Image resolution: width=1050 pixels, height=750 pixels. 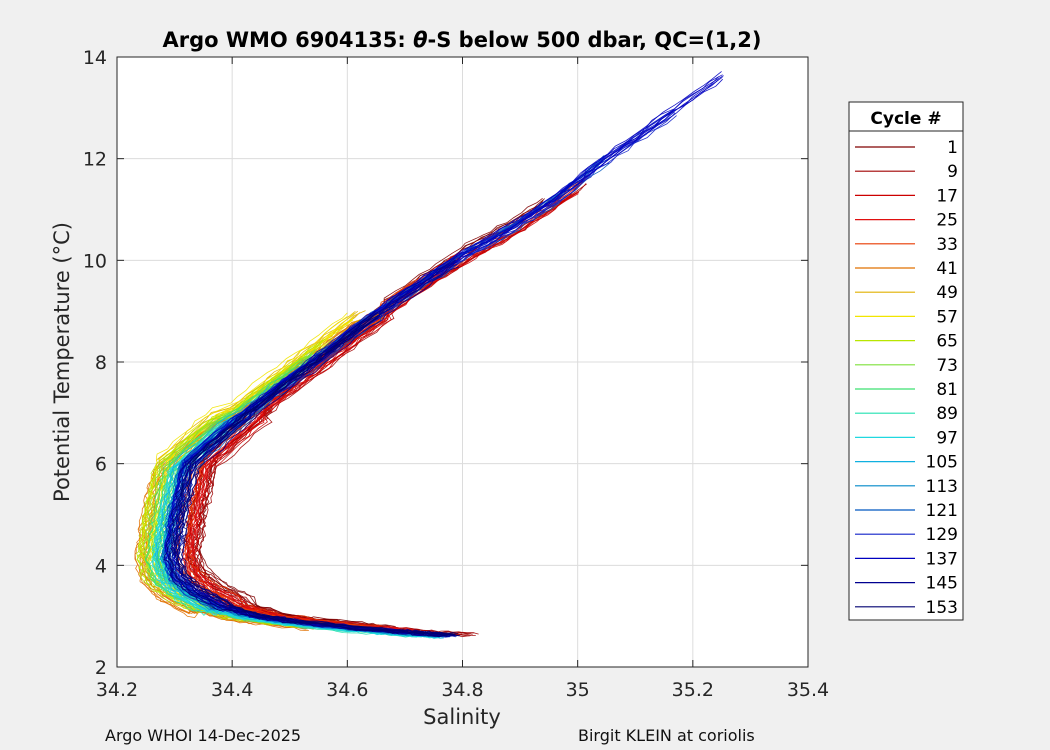 I want to click on legend-label-73: 73, so click(x=947, y=366).